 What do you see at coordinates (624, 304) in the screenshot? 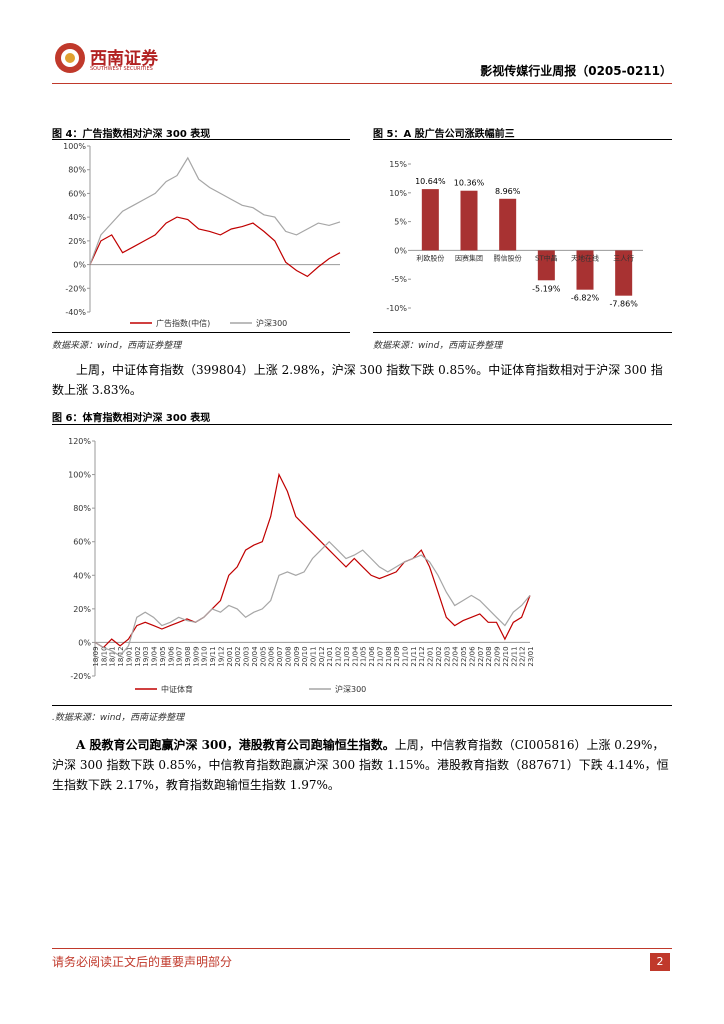
I see `value-label: -7.86%` at bounding box center [624, 304].